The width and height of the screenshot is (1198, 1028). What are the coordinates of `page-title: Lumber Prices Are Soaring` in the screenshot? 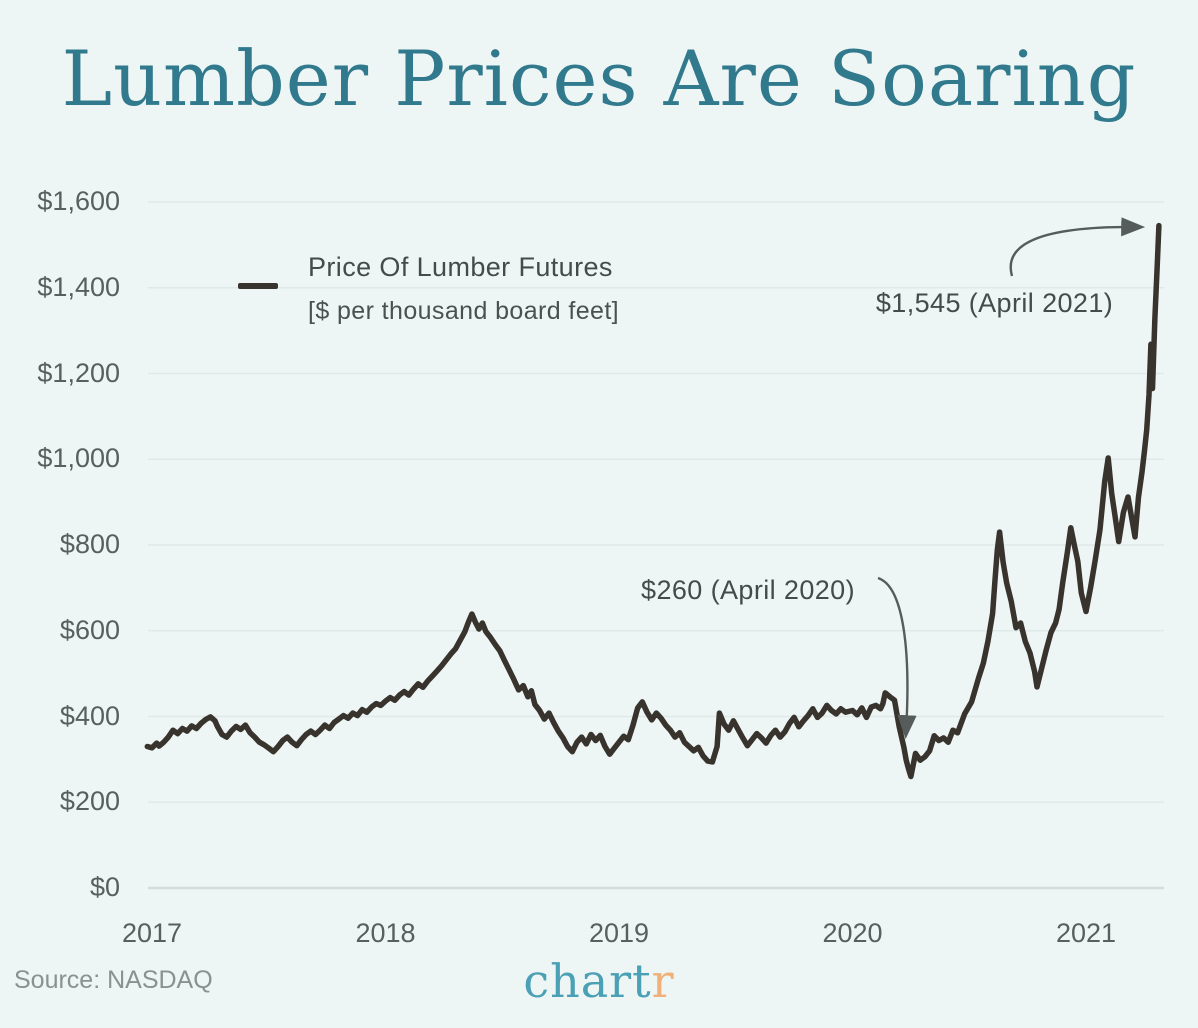 It's located at (599, 78).